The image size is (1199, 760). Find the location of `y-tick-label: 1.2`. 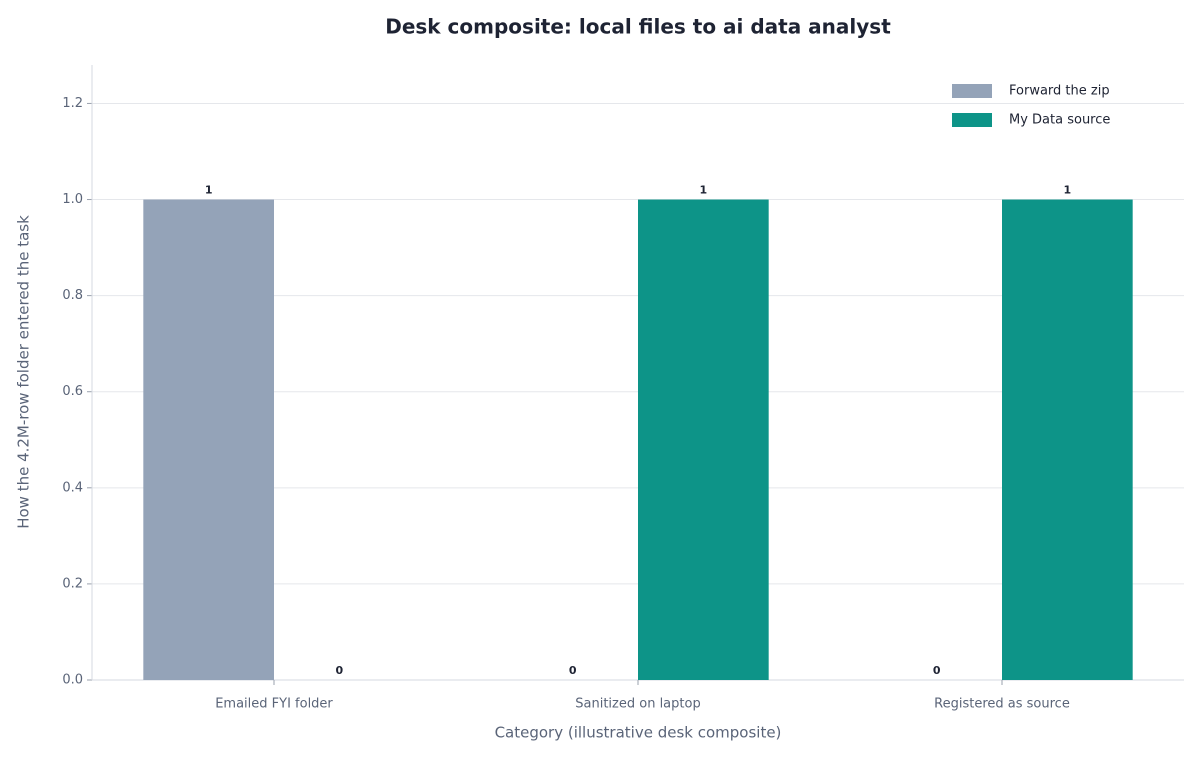

y-tick-label: 1.2 is located at coordinates (72, 103).